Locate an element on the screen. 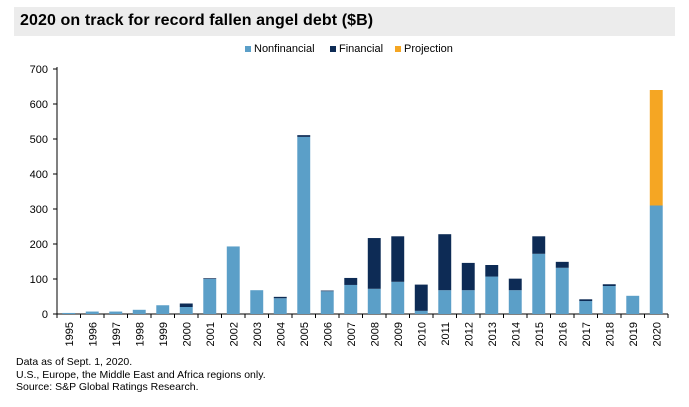 The height and width of the screenshot is (407, 689). bar-nonfinancial-2013 is located at coordinates (492, 295).